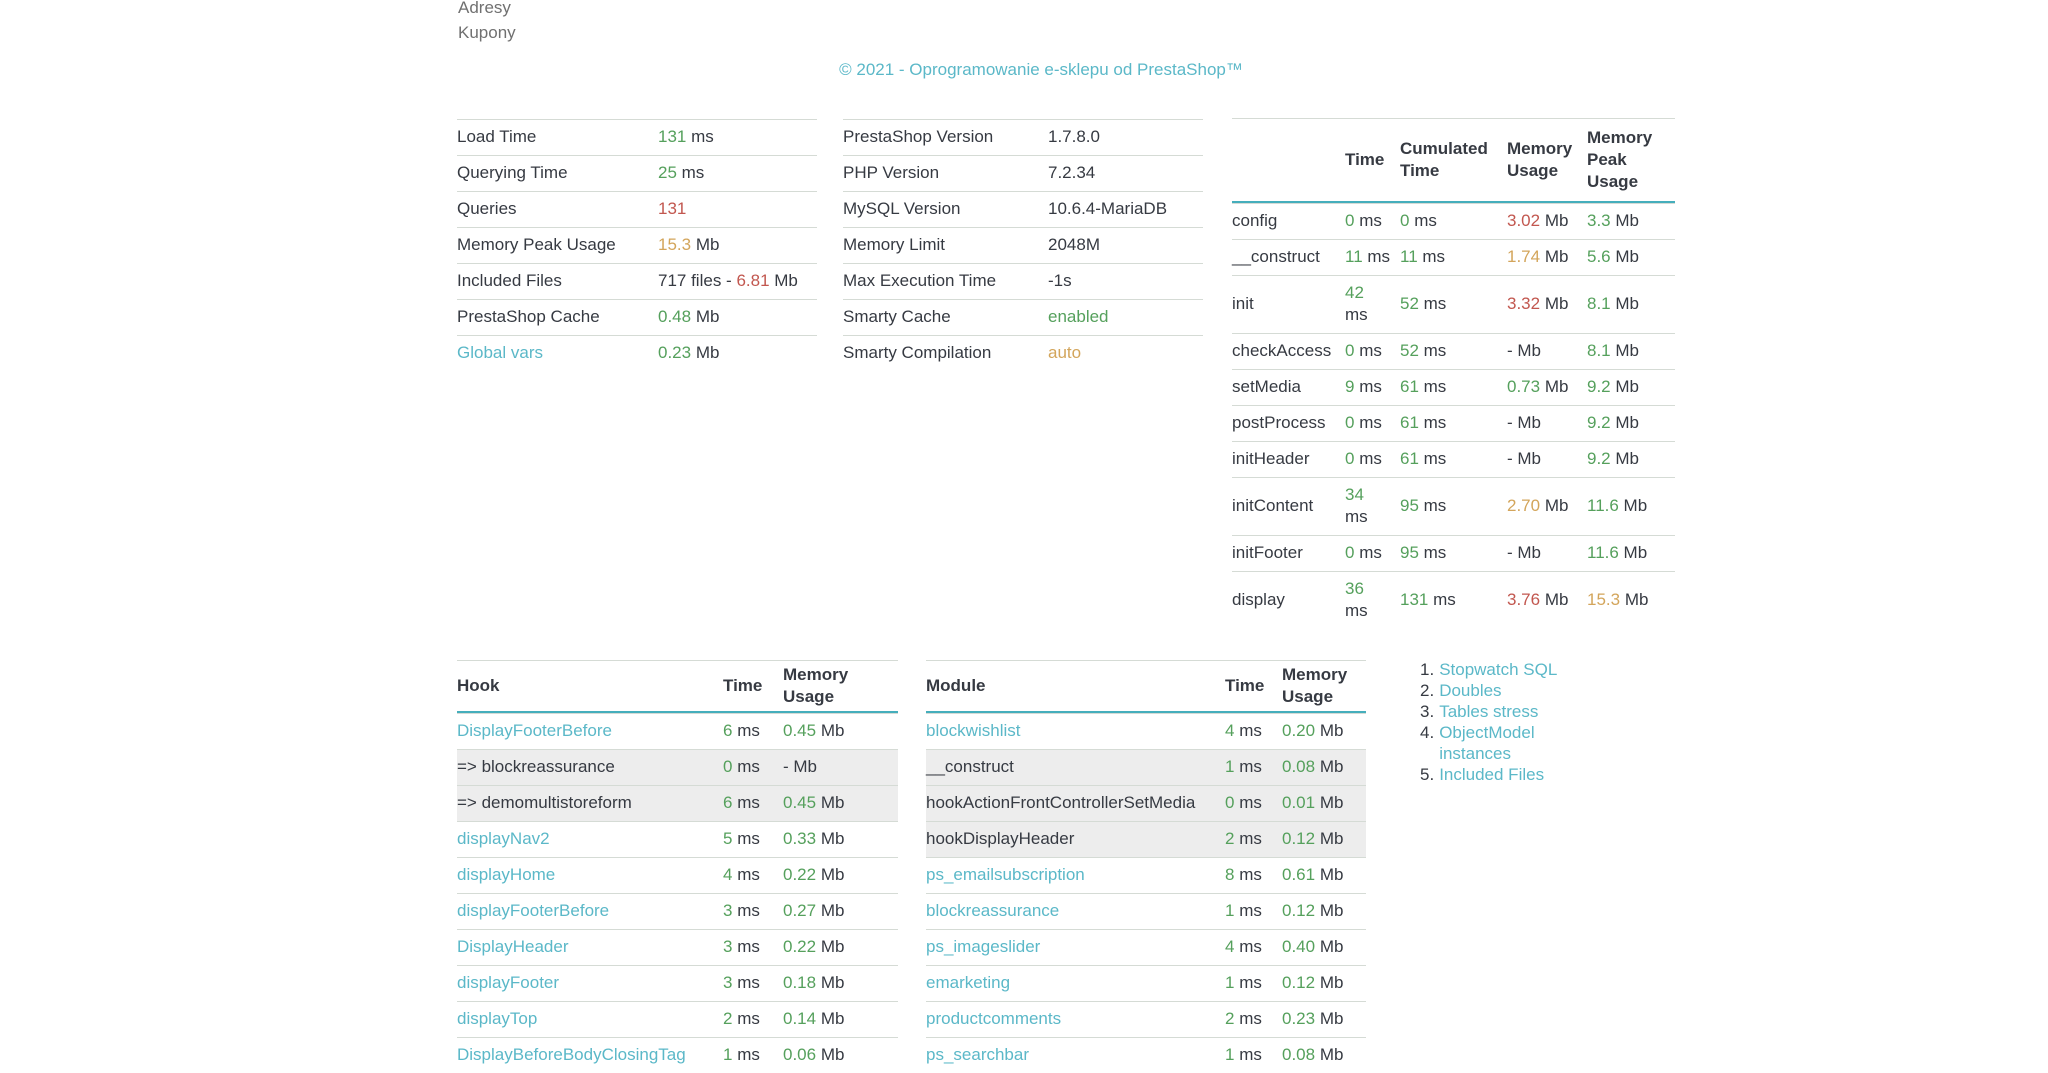 The height and width of the screenshot is (1073, 2048). What do you see at coordinates (800, 1054) in the screenshot?
I see `memory-number: 0.06` at bounding box center [800, 1054].